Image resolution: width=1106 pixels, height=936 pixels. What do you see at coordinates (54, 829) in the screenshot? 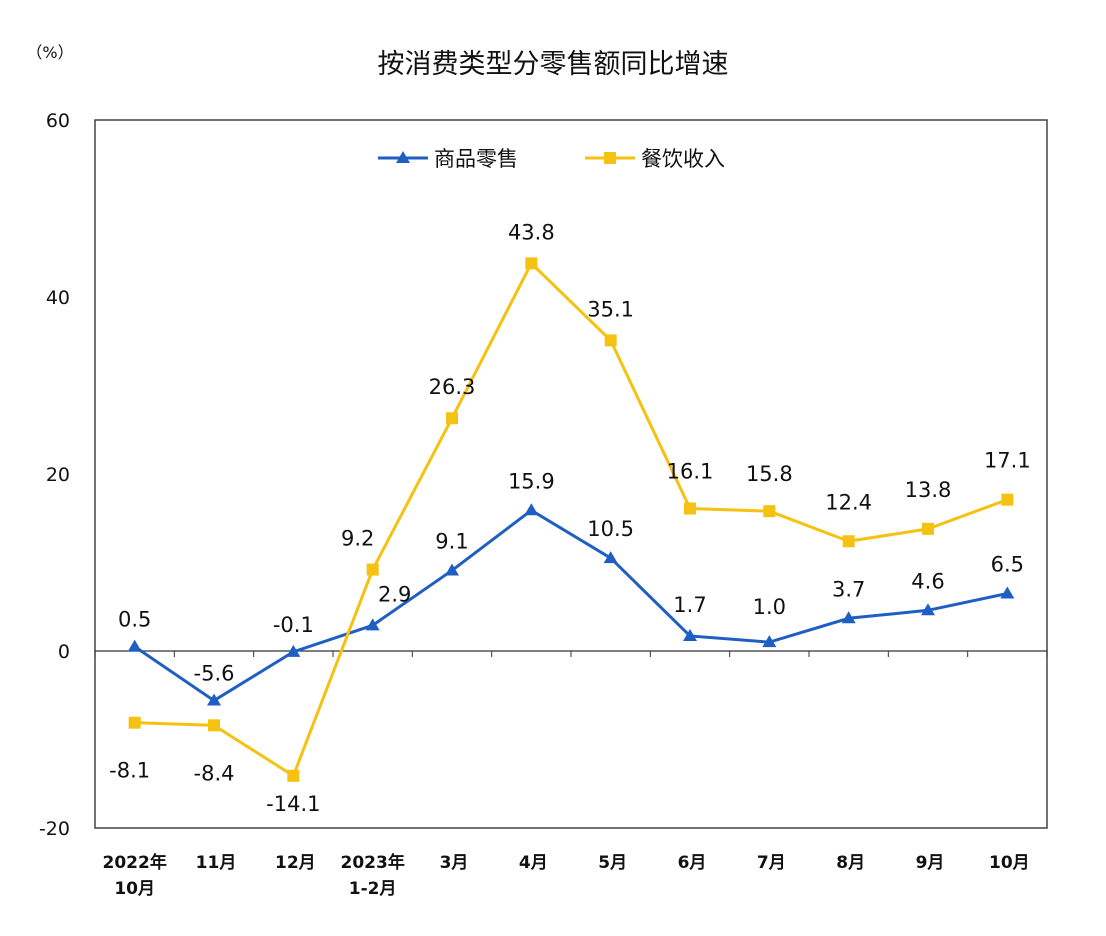
I see `y-tick-label: -20` at bounding box center [54, 829].